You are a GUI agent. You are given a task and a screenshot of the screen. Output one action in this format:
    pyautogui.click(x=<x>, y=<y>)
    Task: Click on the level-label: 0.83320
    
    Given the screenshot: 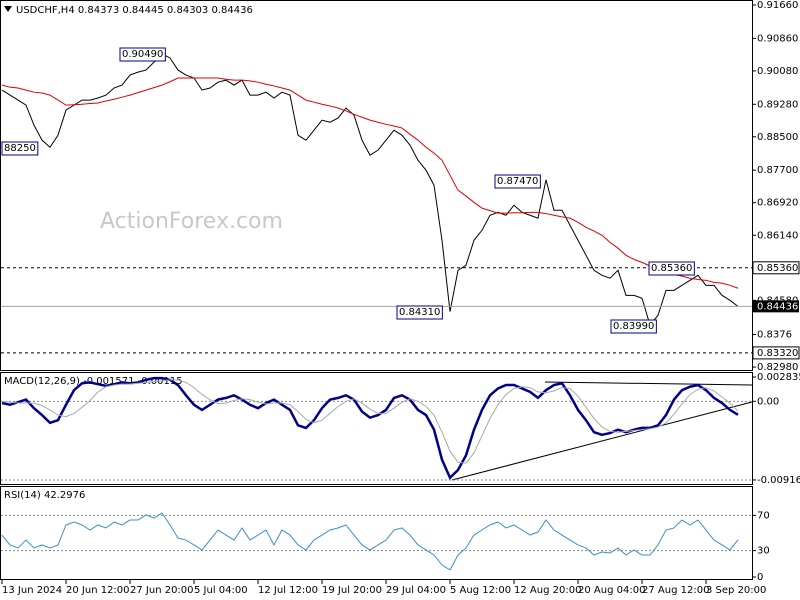 What is the action you would take?
    pyautogui.click(x=777, y=353)
    